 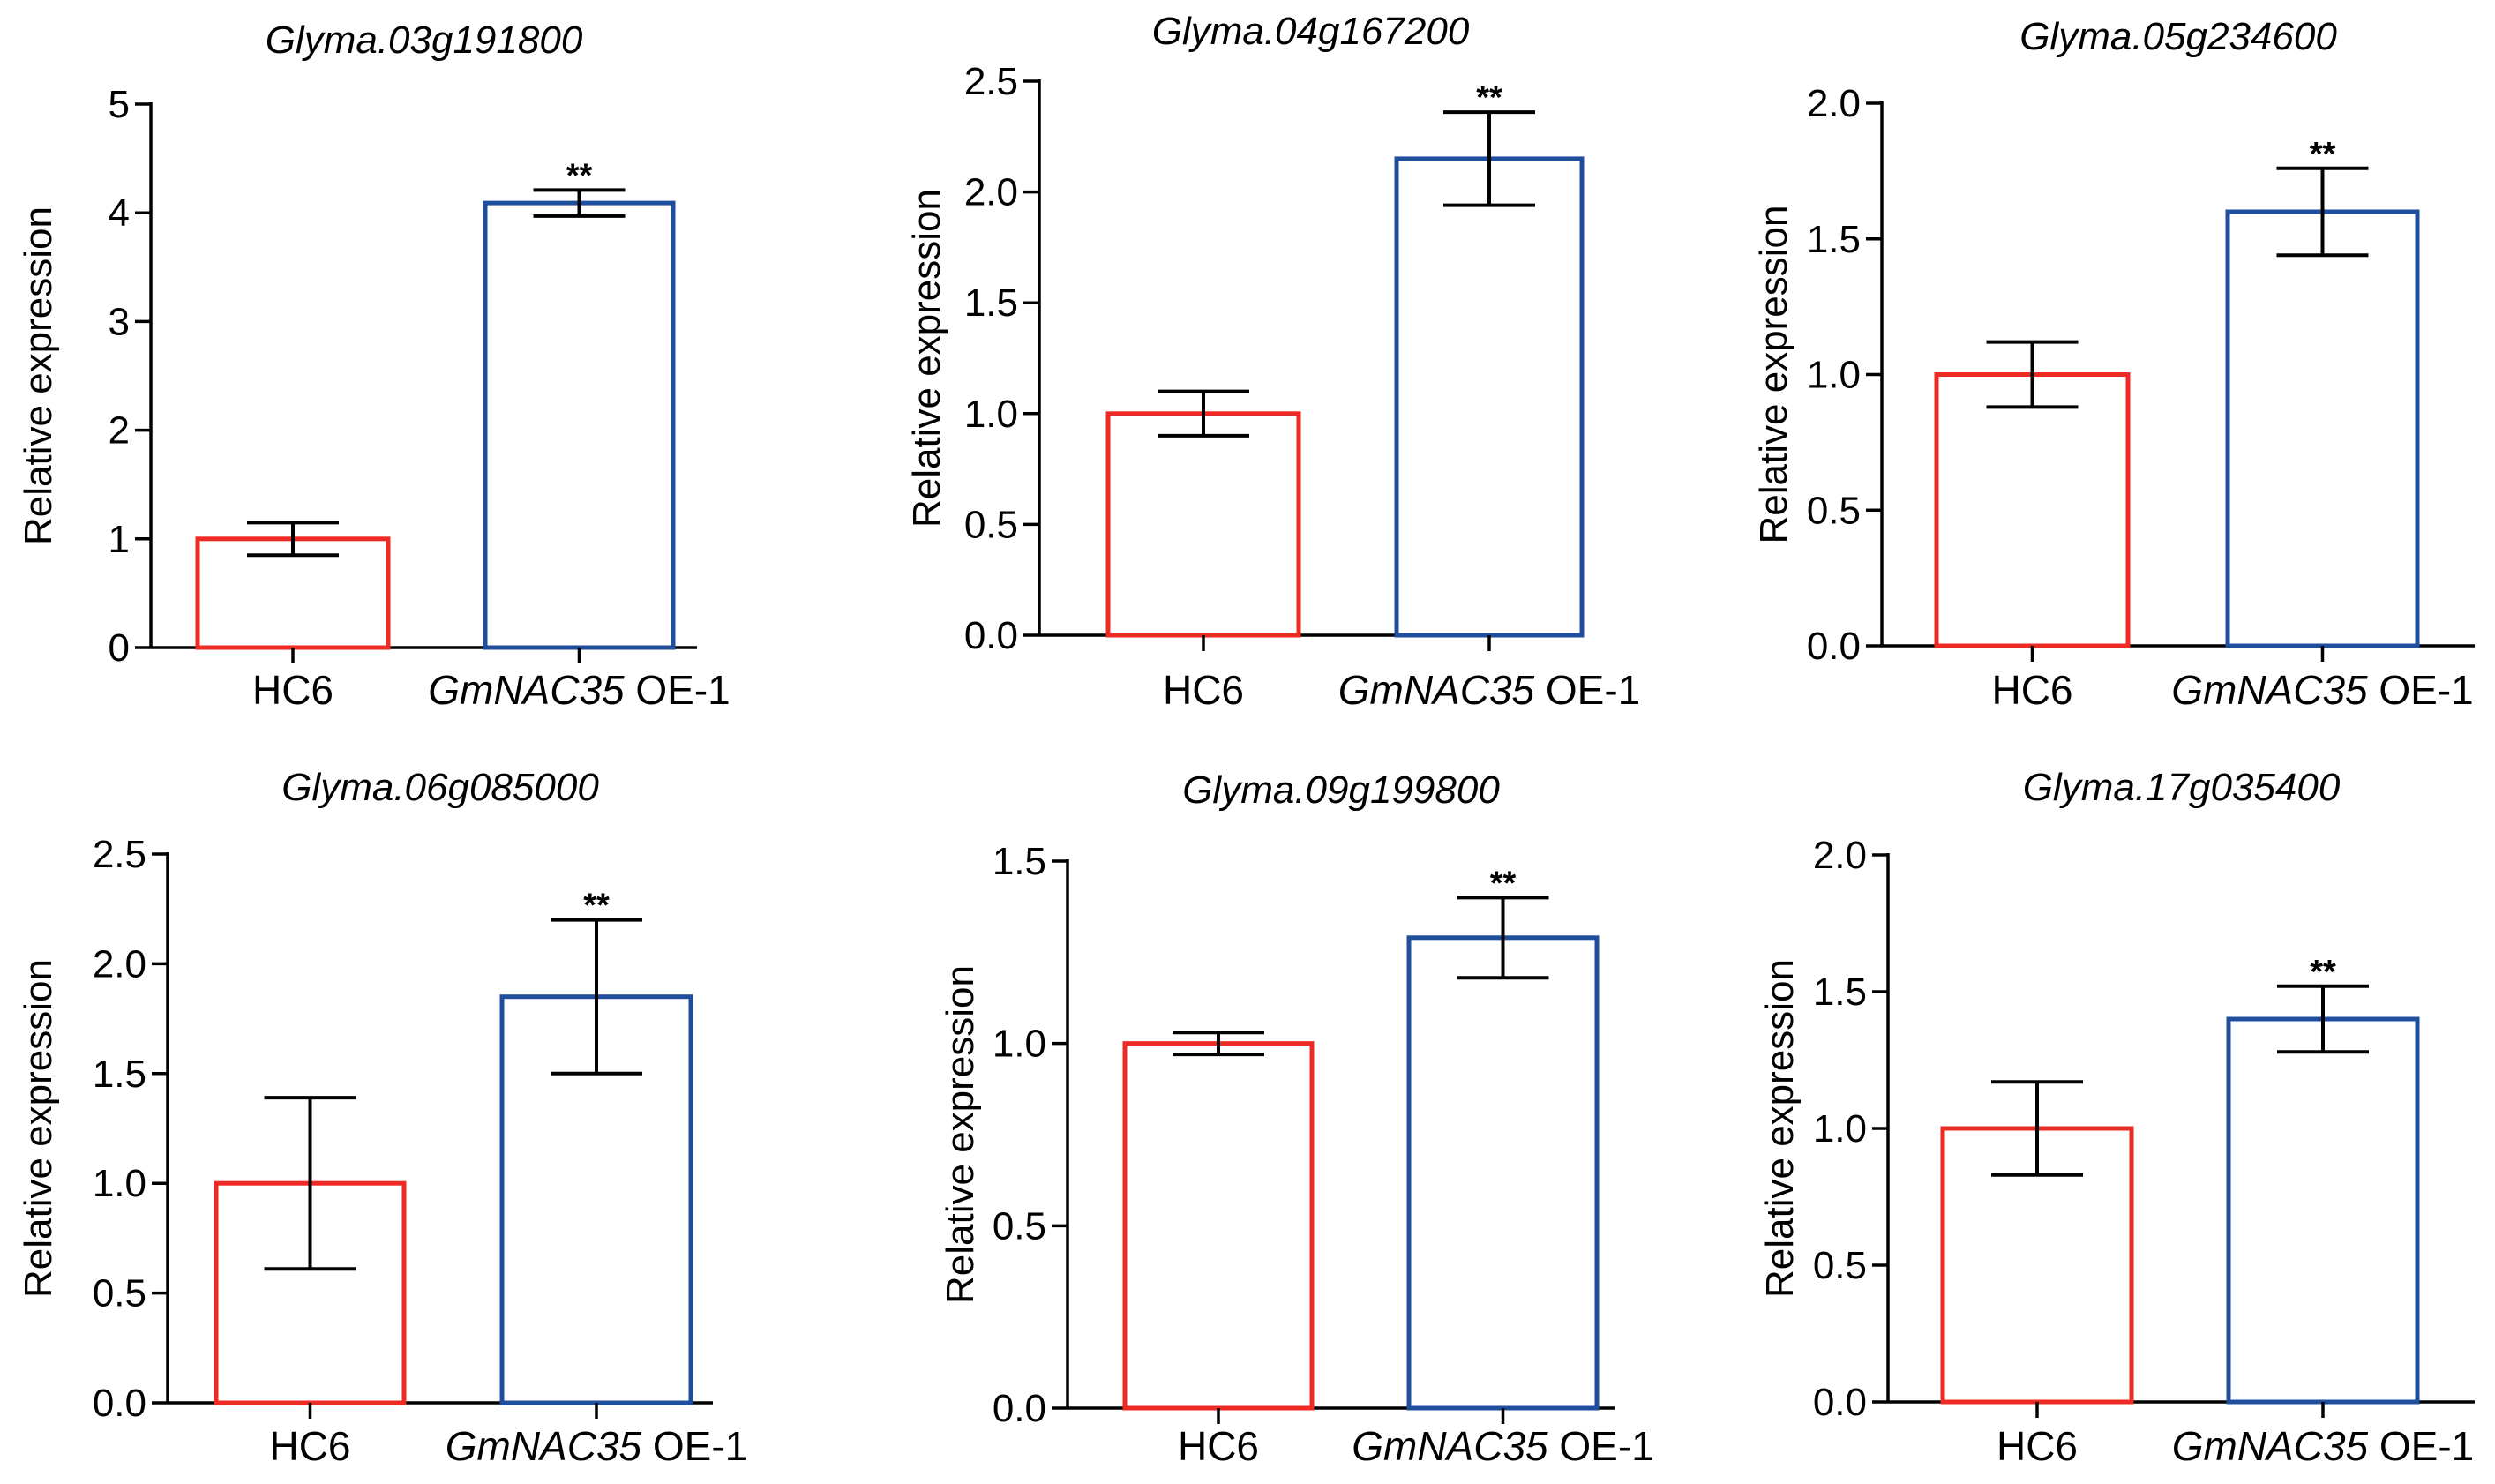 What do you see at coordinates (119, 104) in the screenshot?
I see `y-tick-label: 5` at bounding box center [119, 104].